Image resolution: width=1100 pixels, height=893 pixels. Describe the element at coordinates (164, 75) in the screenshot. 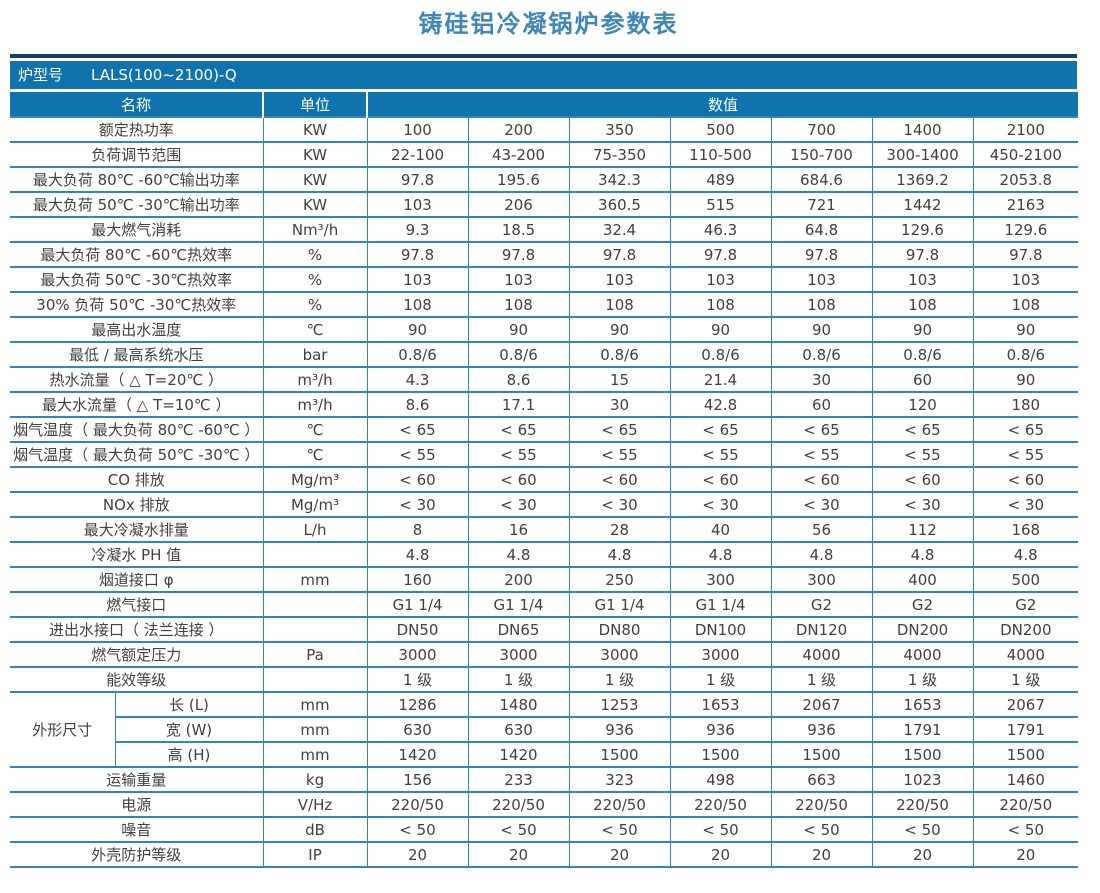

I see `model-value: LALS(100~2100)-Q` at that location.